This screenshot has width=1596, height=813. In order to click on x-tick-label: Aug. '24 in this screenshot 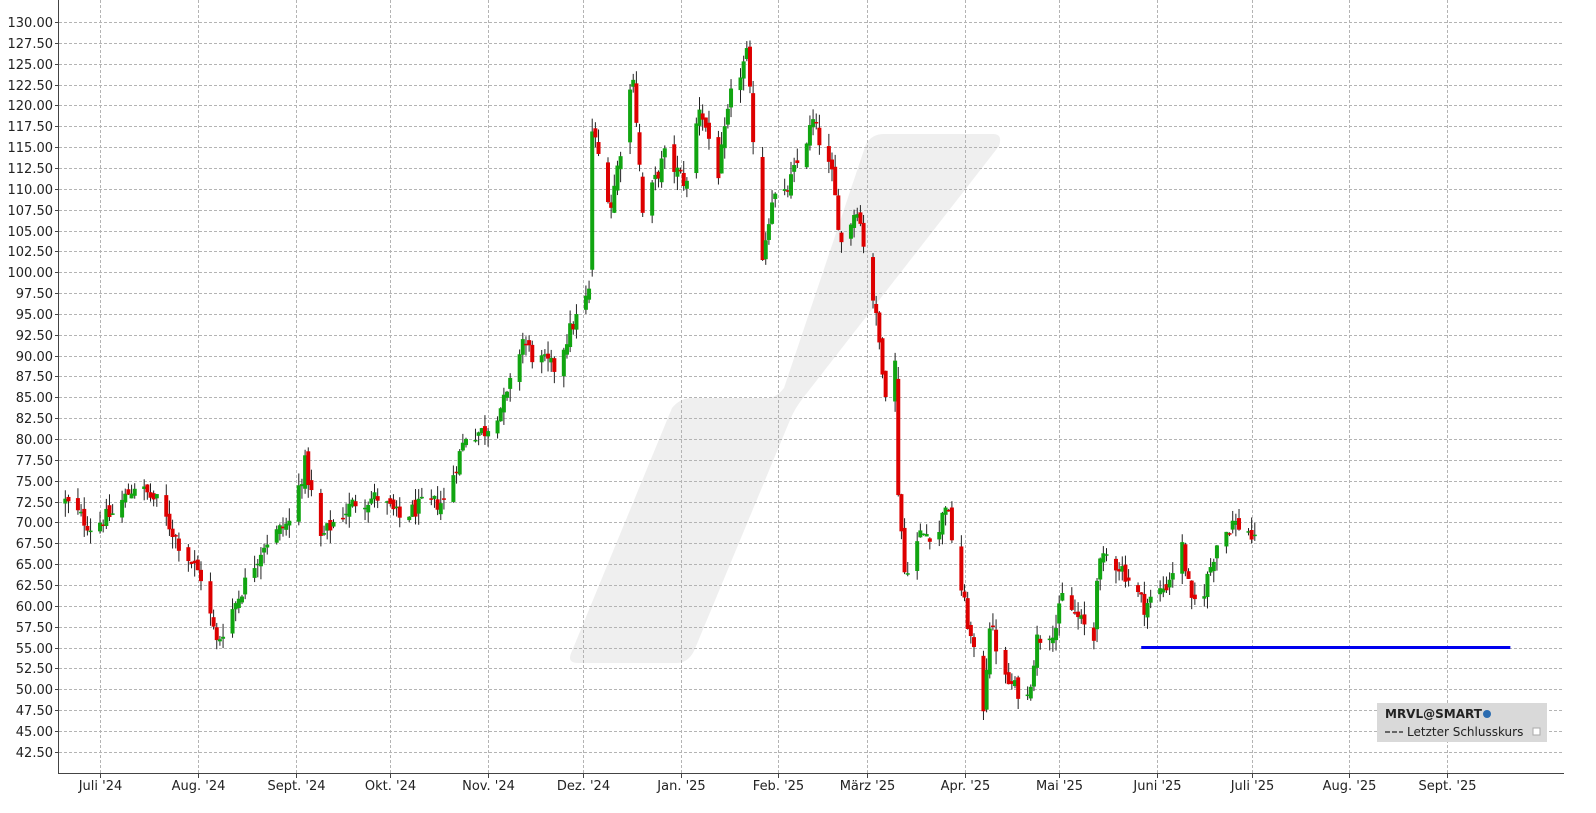, I will do `click(199, 786)`.